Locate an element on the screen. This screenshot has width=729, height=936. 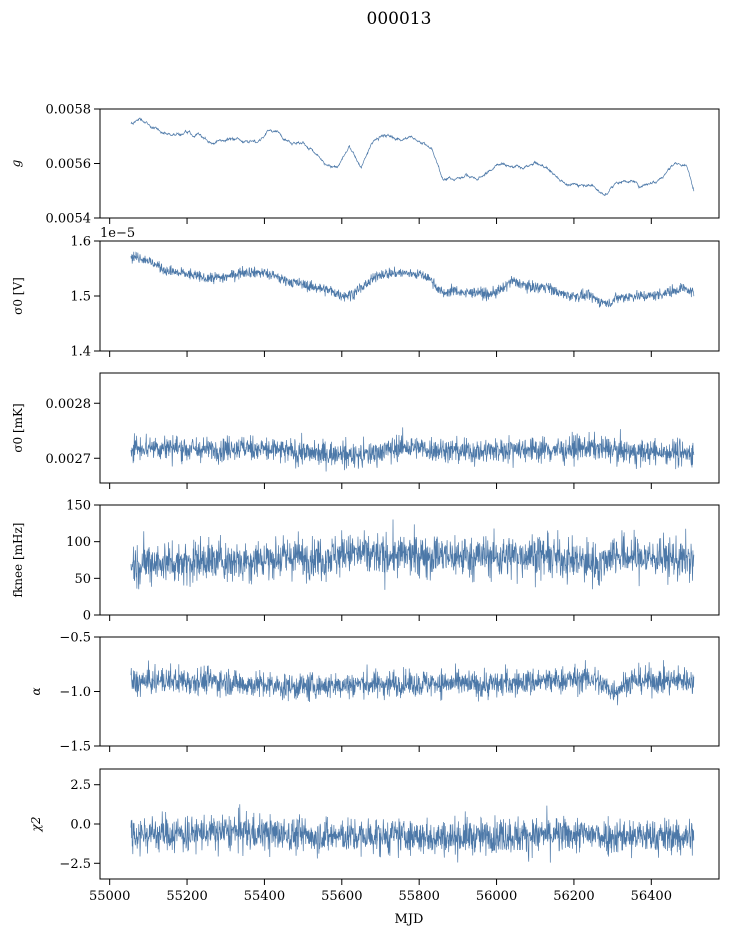
panel-sigma-v: 1.4 1.5 1.6 1e−5 σ0 [V] is located at coordinates (365, 293).